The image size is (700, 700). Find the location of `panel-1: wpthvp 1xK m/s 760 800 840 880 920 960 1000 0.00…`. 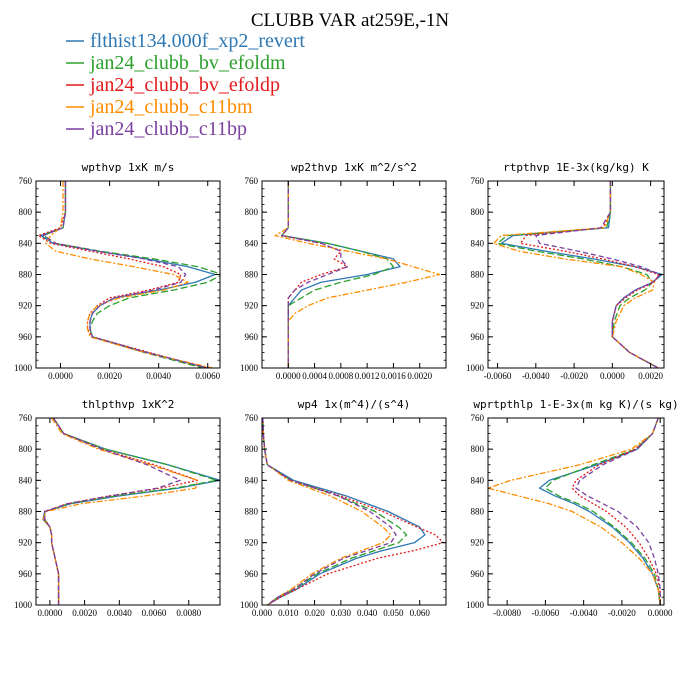

panel-1: wpthvp 1xK m/s 760 800 840 880 920 960 1000 0.00… is located at coordinates (117, 271).